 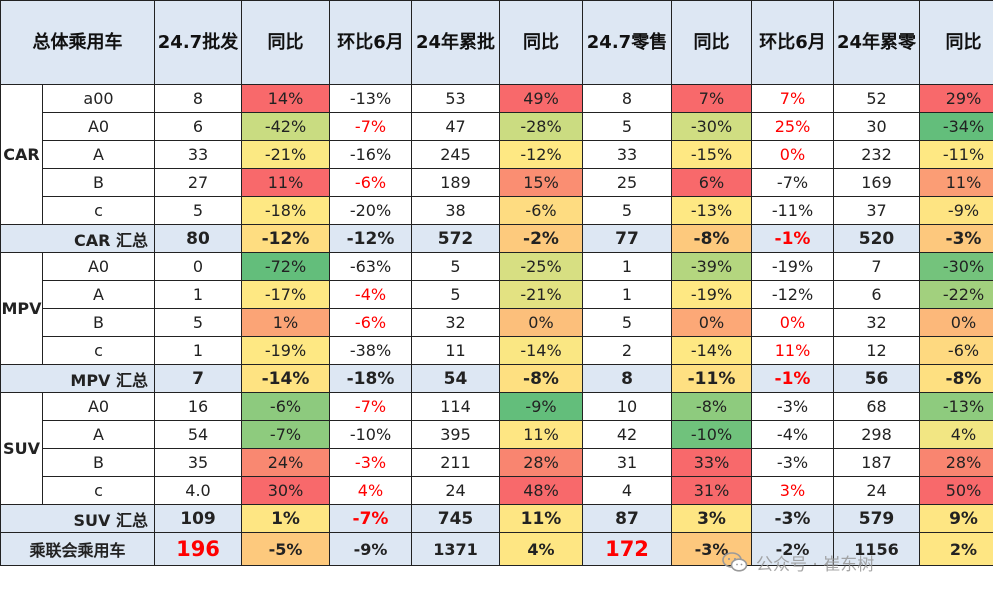 I want to click on cell-wholesale-mom: -63%, so click(x=370, y=266).